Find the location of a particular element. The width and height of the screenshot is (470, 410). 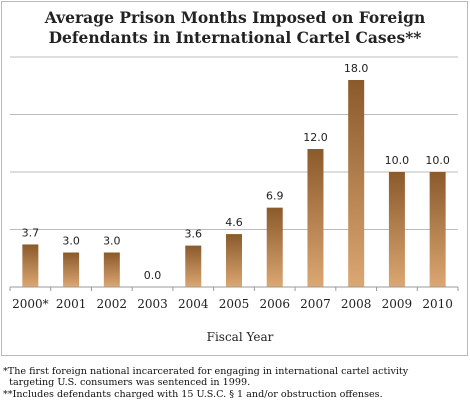

data-label-2006: 6.9 is located at coordinates (275, 196).